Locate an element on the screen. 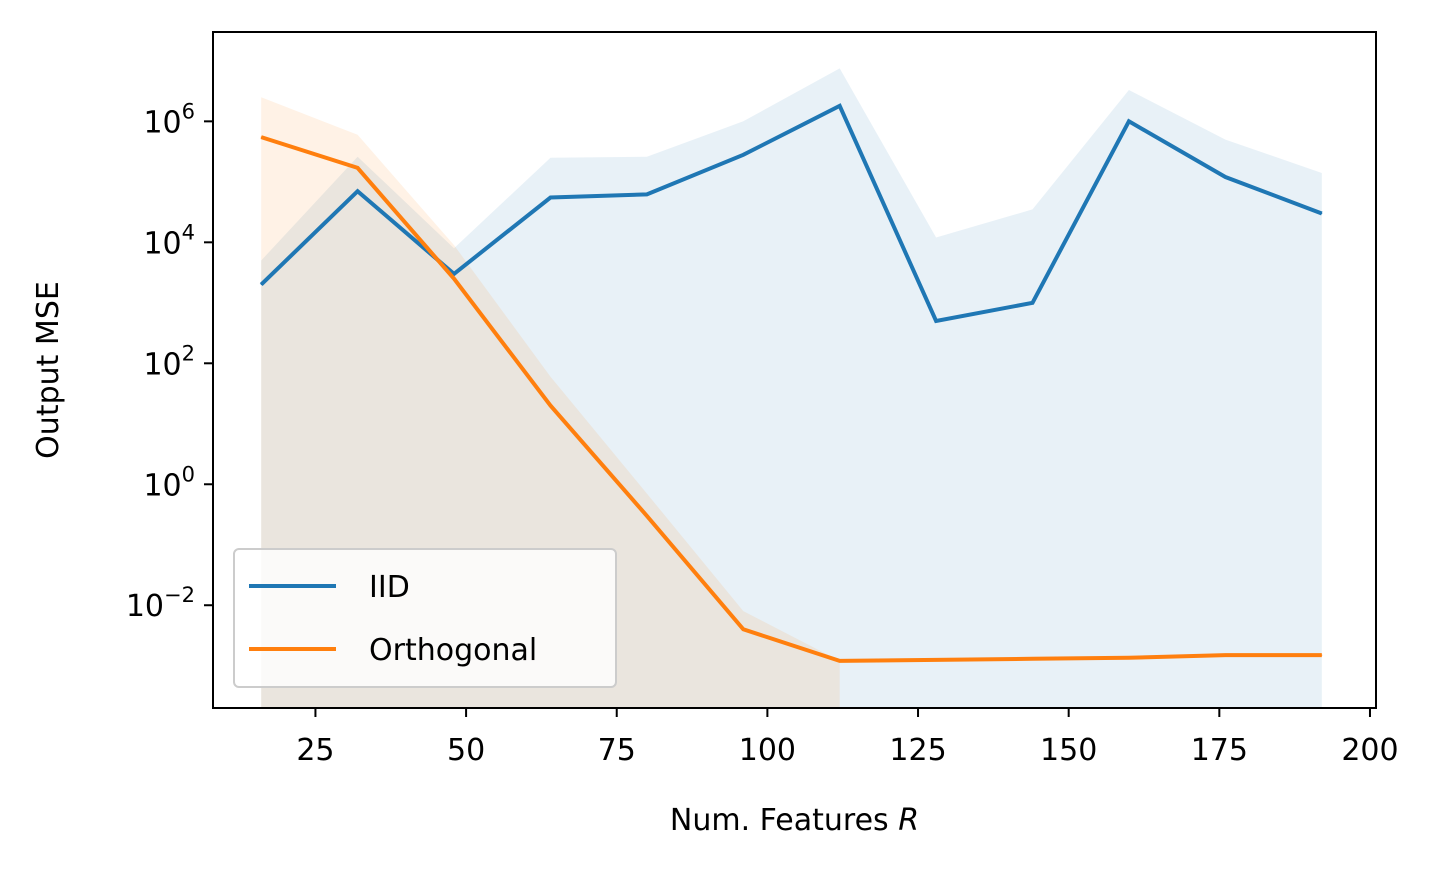 This screenshot has height=869, width=1440. y-tick-label: 10² is located at coordinates (169, 361).